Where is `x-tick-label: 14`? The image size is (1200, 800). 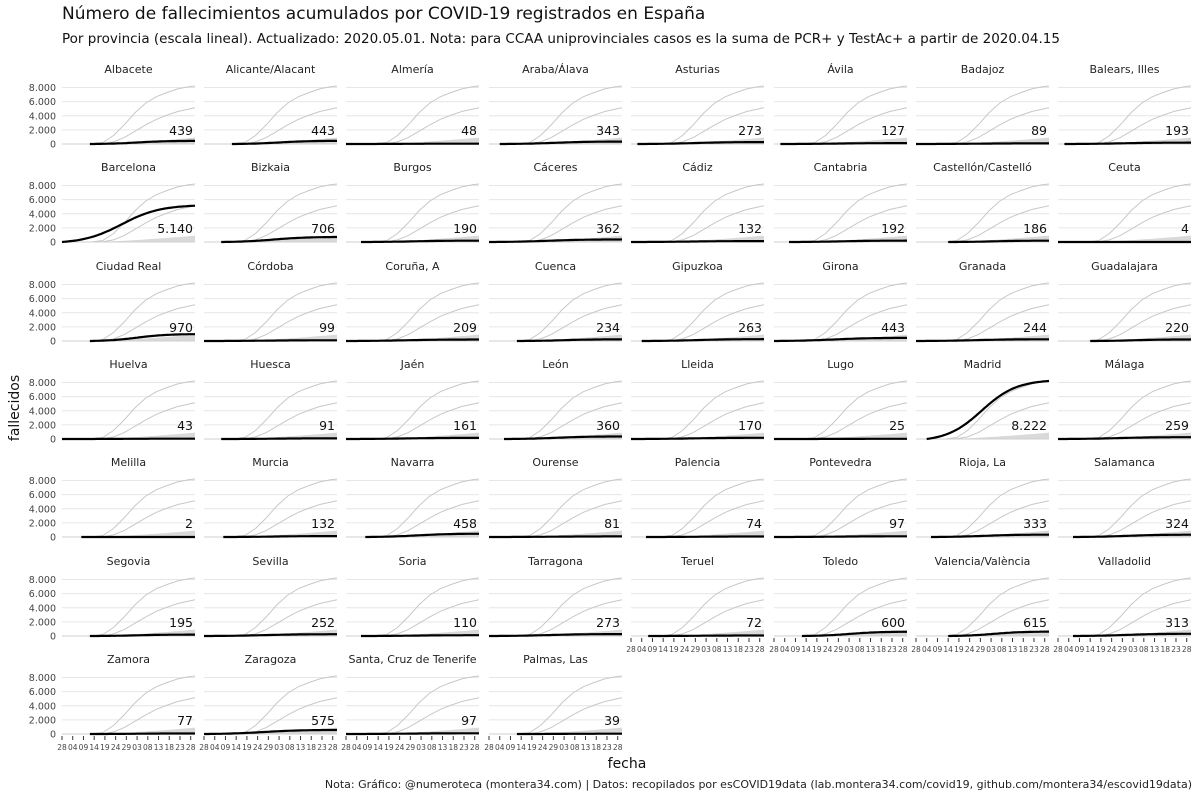
x-tick-label: 14 is located at coordinates (663, 649).